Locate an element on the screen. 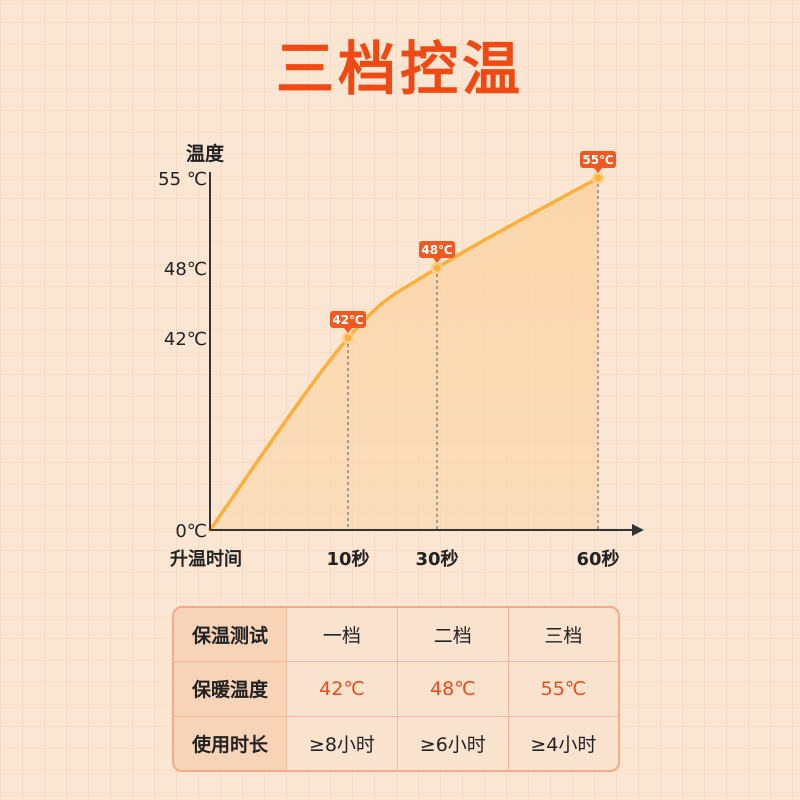 This screenshot has width=800, height=800. y-axis-title: 温度 is located at coordinates (205, 153).